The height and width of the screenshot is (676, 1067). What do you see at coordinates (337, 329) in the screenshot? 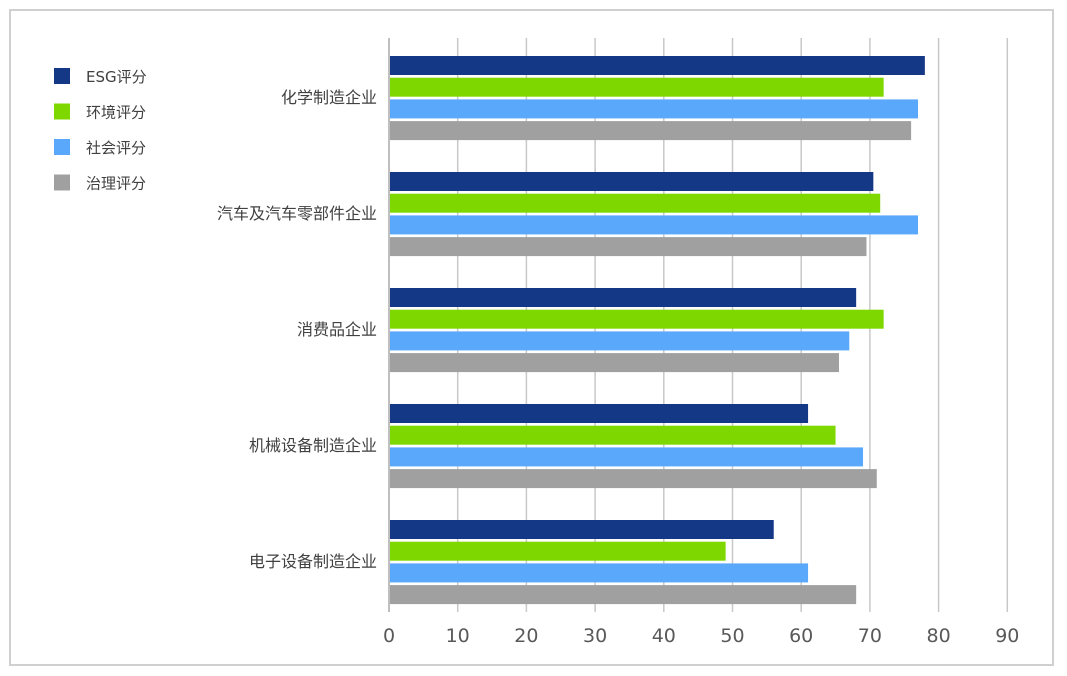
I see `category-label-2: 消费品企业` at bounding box center [337, 329].